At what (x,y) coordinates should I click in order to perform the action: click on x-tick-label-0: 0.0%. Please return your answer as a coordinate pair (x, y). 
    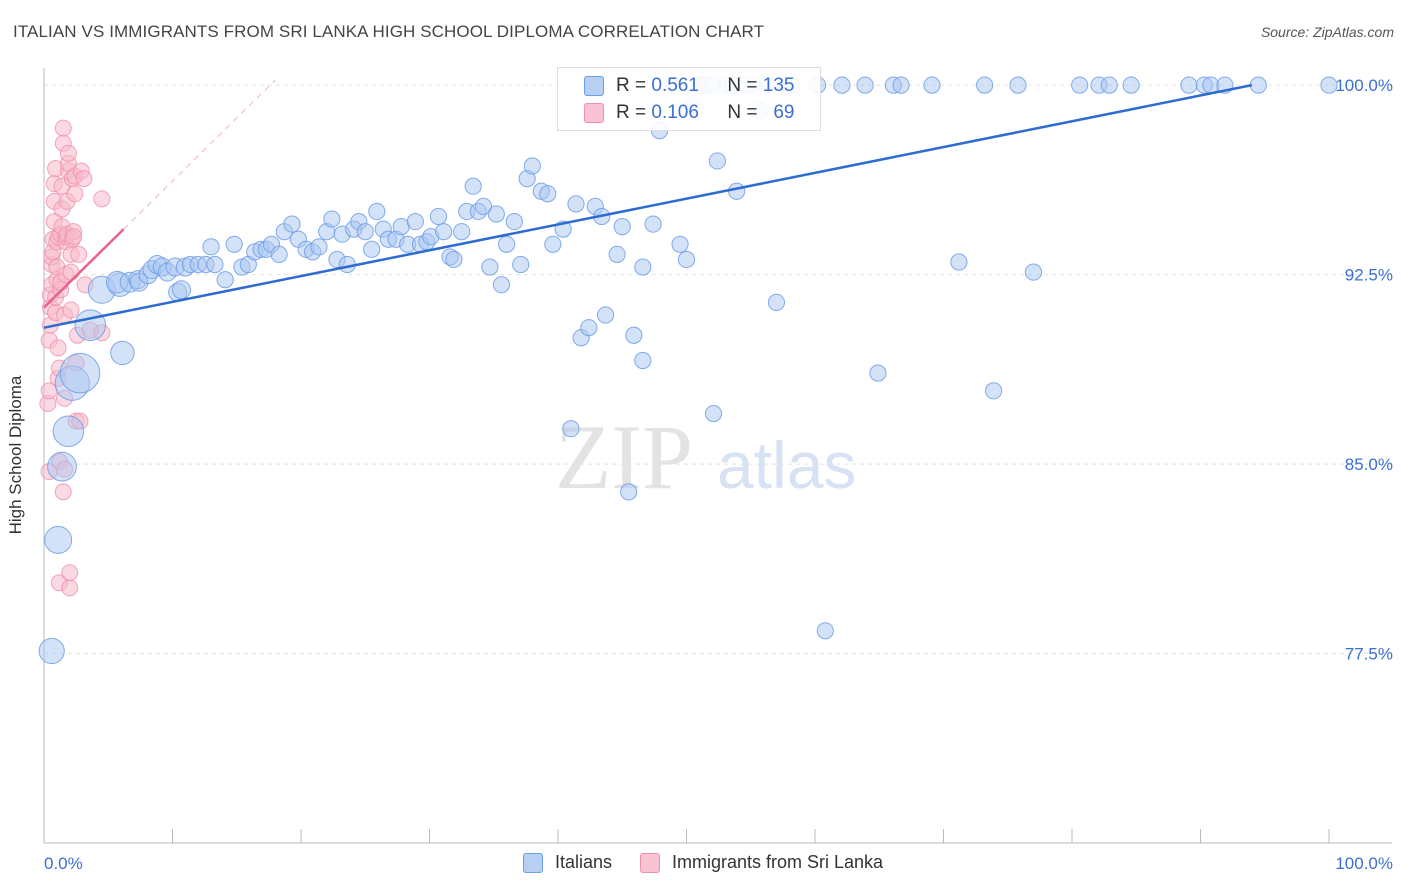
    Looking at the image, I should click on (63, 863).